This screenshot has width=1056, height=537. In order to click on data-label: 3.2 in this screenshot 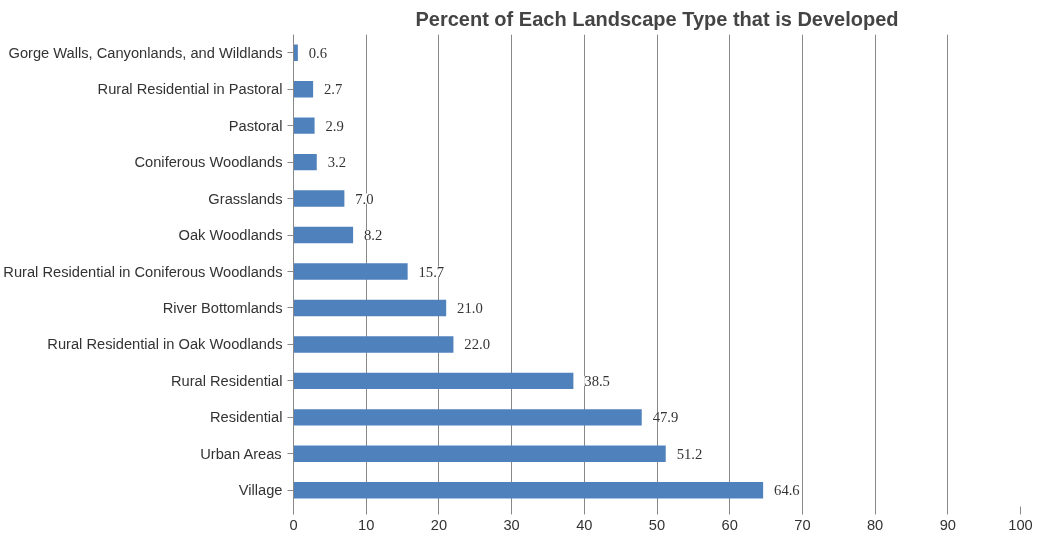, I will do `click(336, 162)`.